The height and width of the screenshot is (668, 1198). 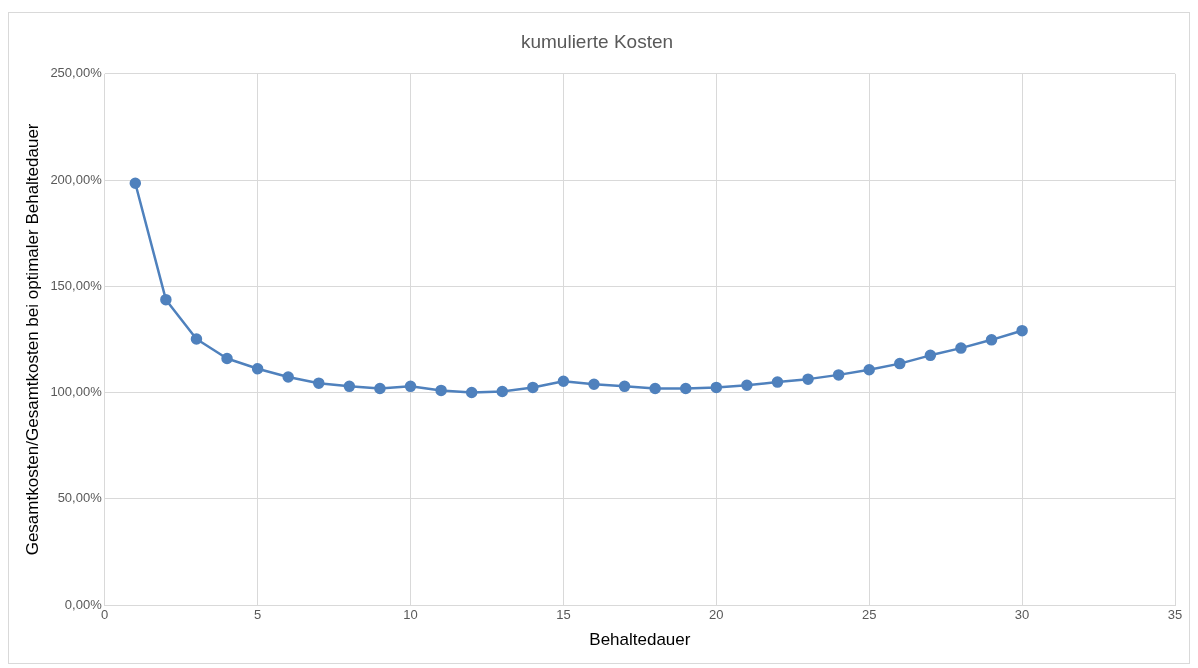 I want to click on y-axis-title: Gesamtkosten/Gesamtkosten bei optimaler Behaltedauer, so click(x=32, y=339).